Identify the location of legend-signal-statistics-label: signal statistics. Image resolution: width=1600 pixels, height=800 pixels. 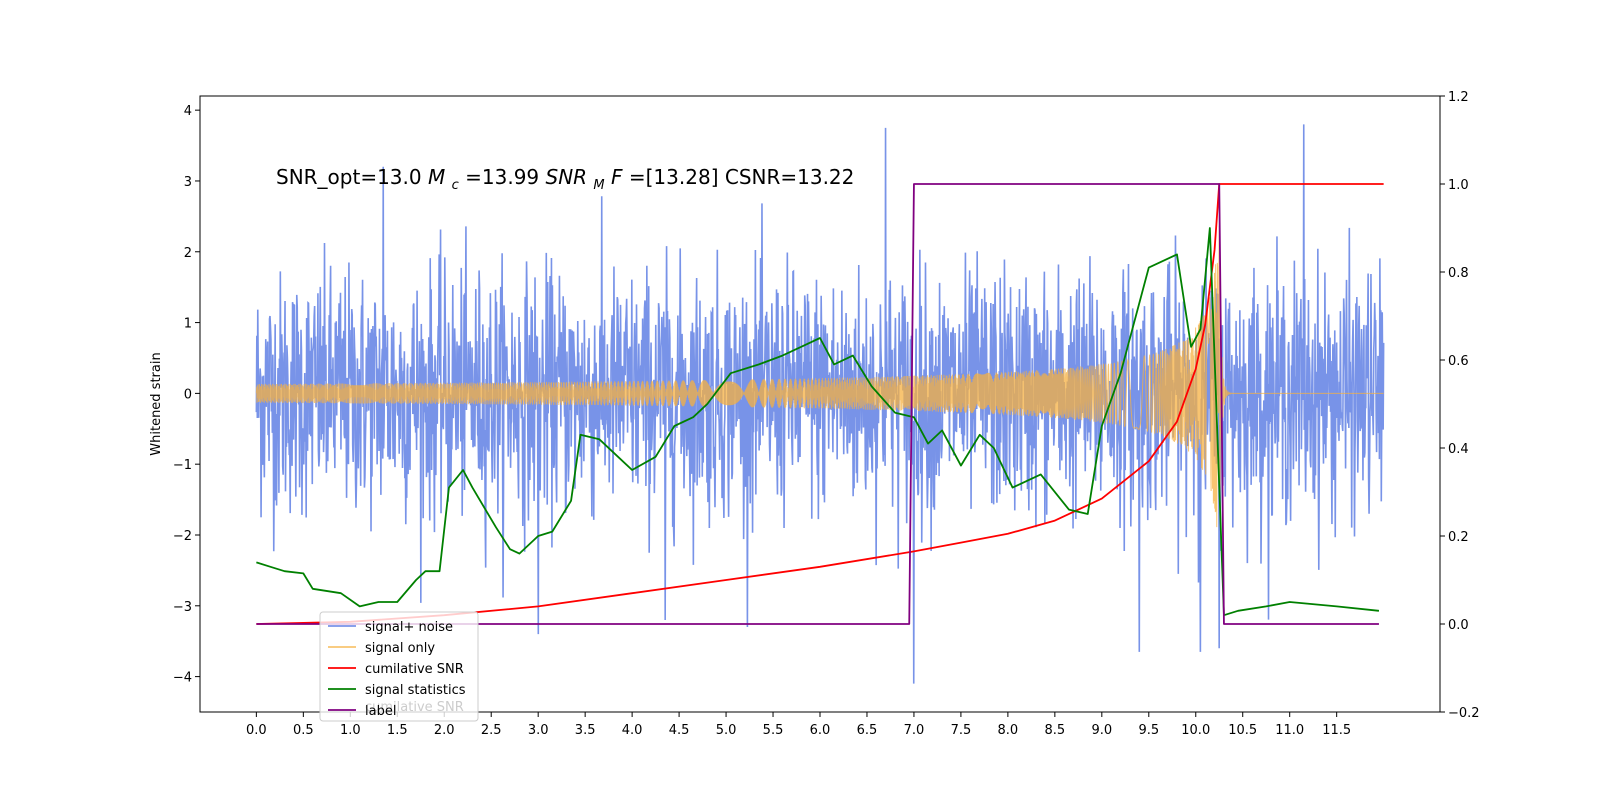
(415, 690).